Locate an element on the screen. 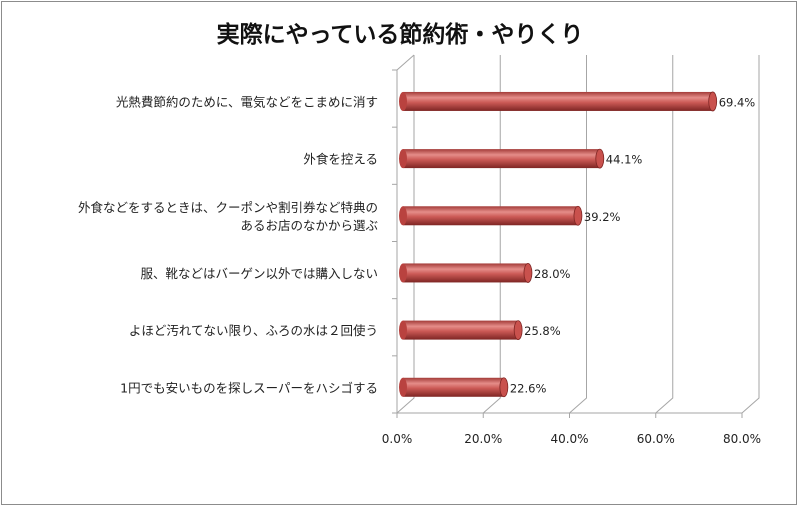 The height and width of the screenshot is (508, 800). data-label: 39.2% is located at coordinates (602, 217).